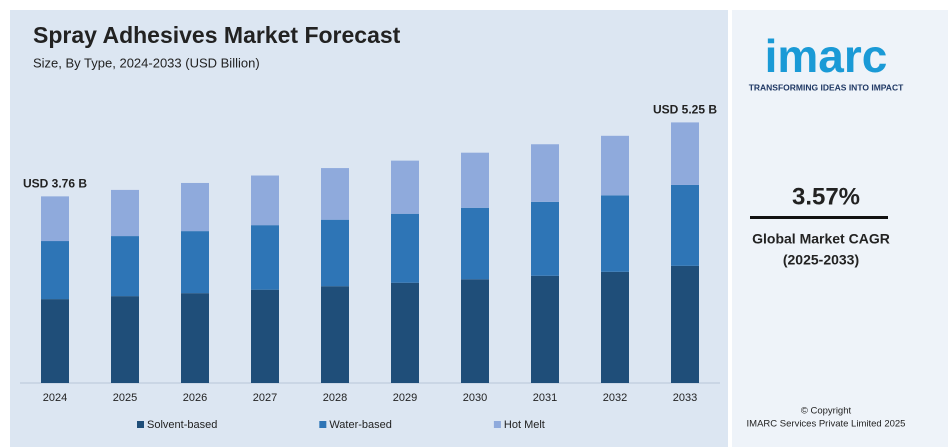  I want to click on cagr-value: 3.57%, so click(826, 196).